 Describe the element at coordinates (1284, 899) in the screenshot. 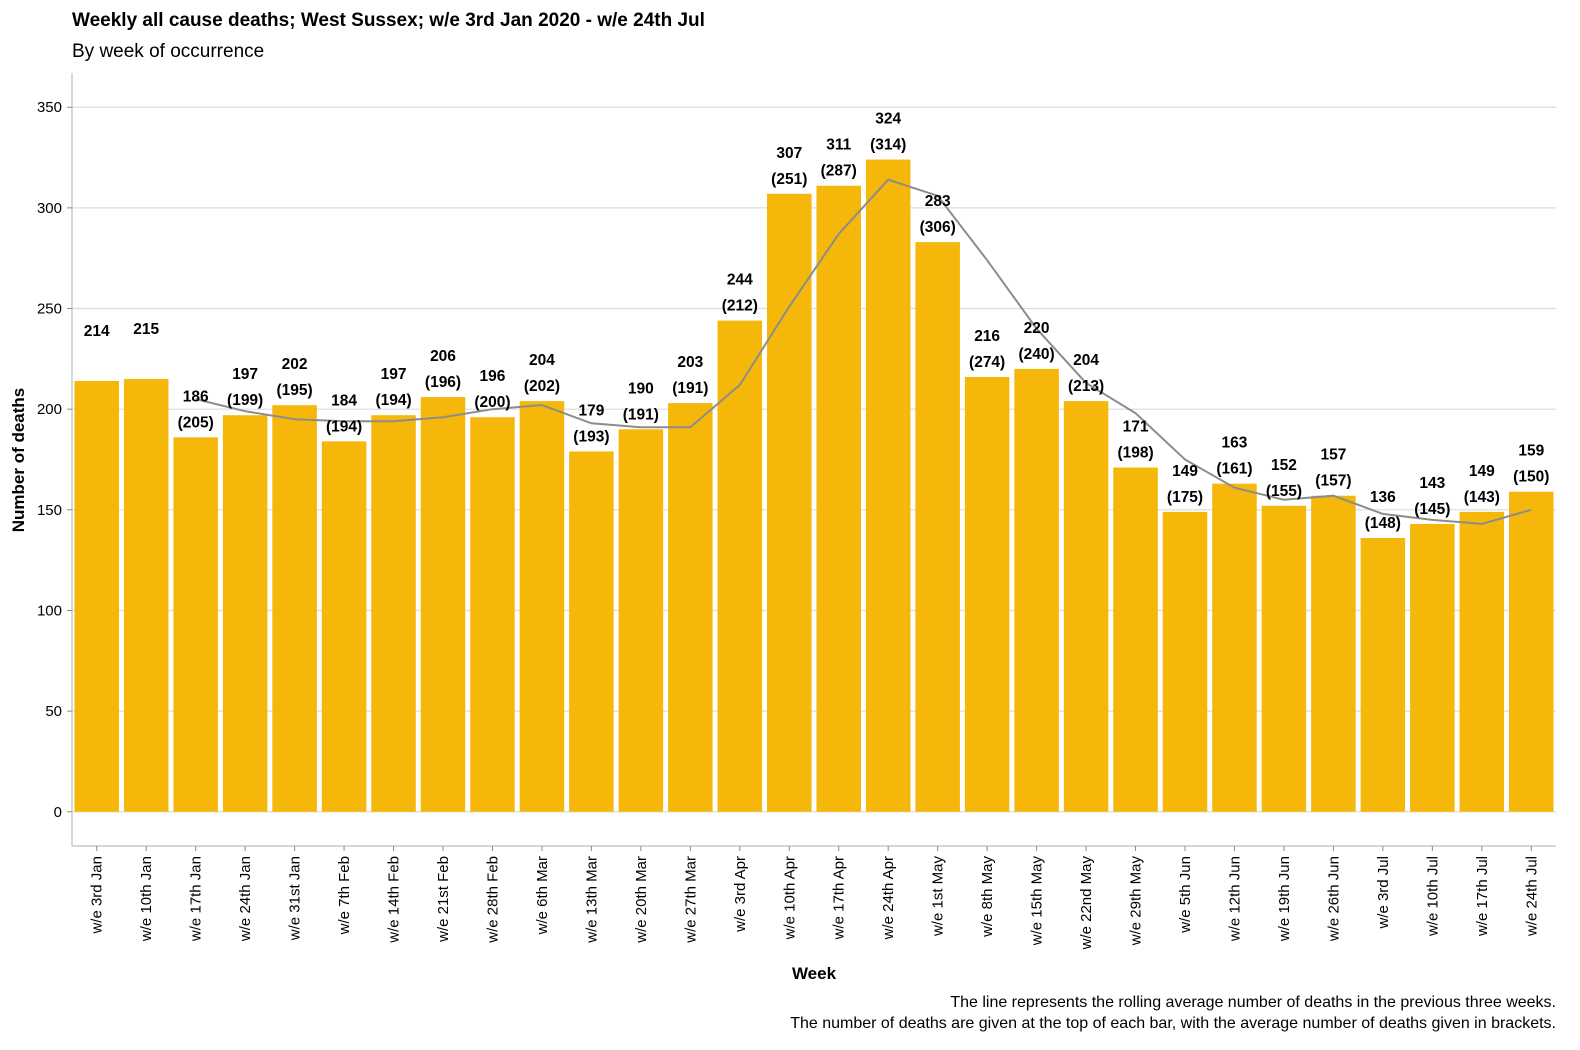

I see `x-tick-label: w/e 19th Jun` at that location.